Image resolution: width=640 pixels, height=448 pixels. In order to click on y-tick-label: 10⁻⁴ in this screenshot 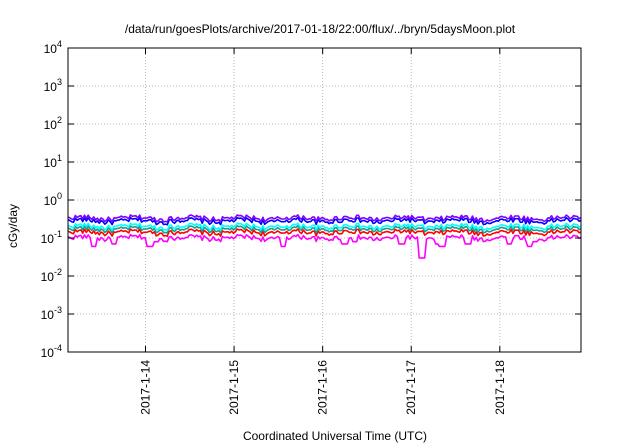, I will do `click(51, 351)`.